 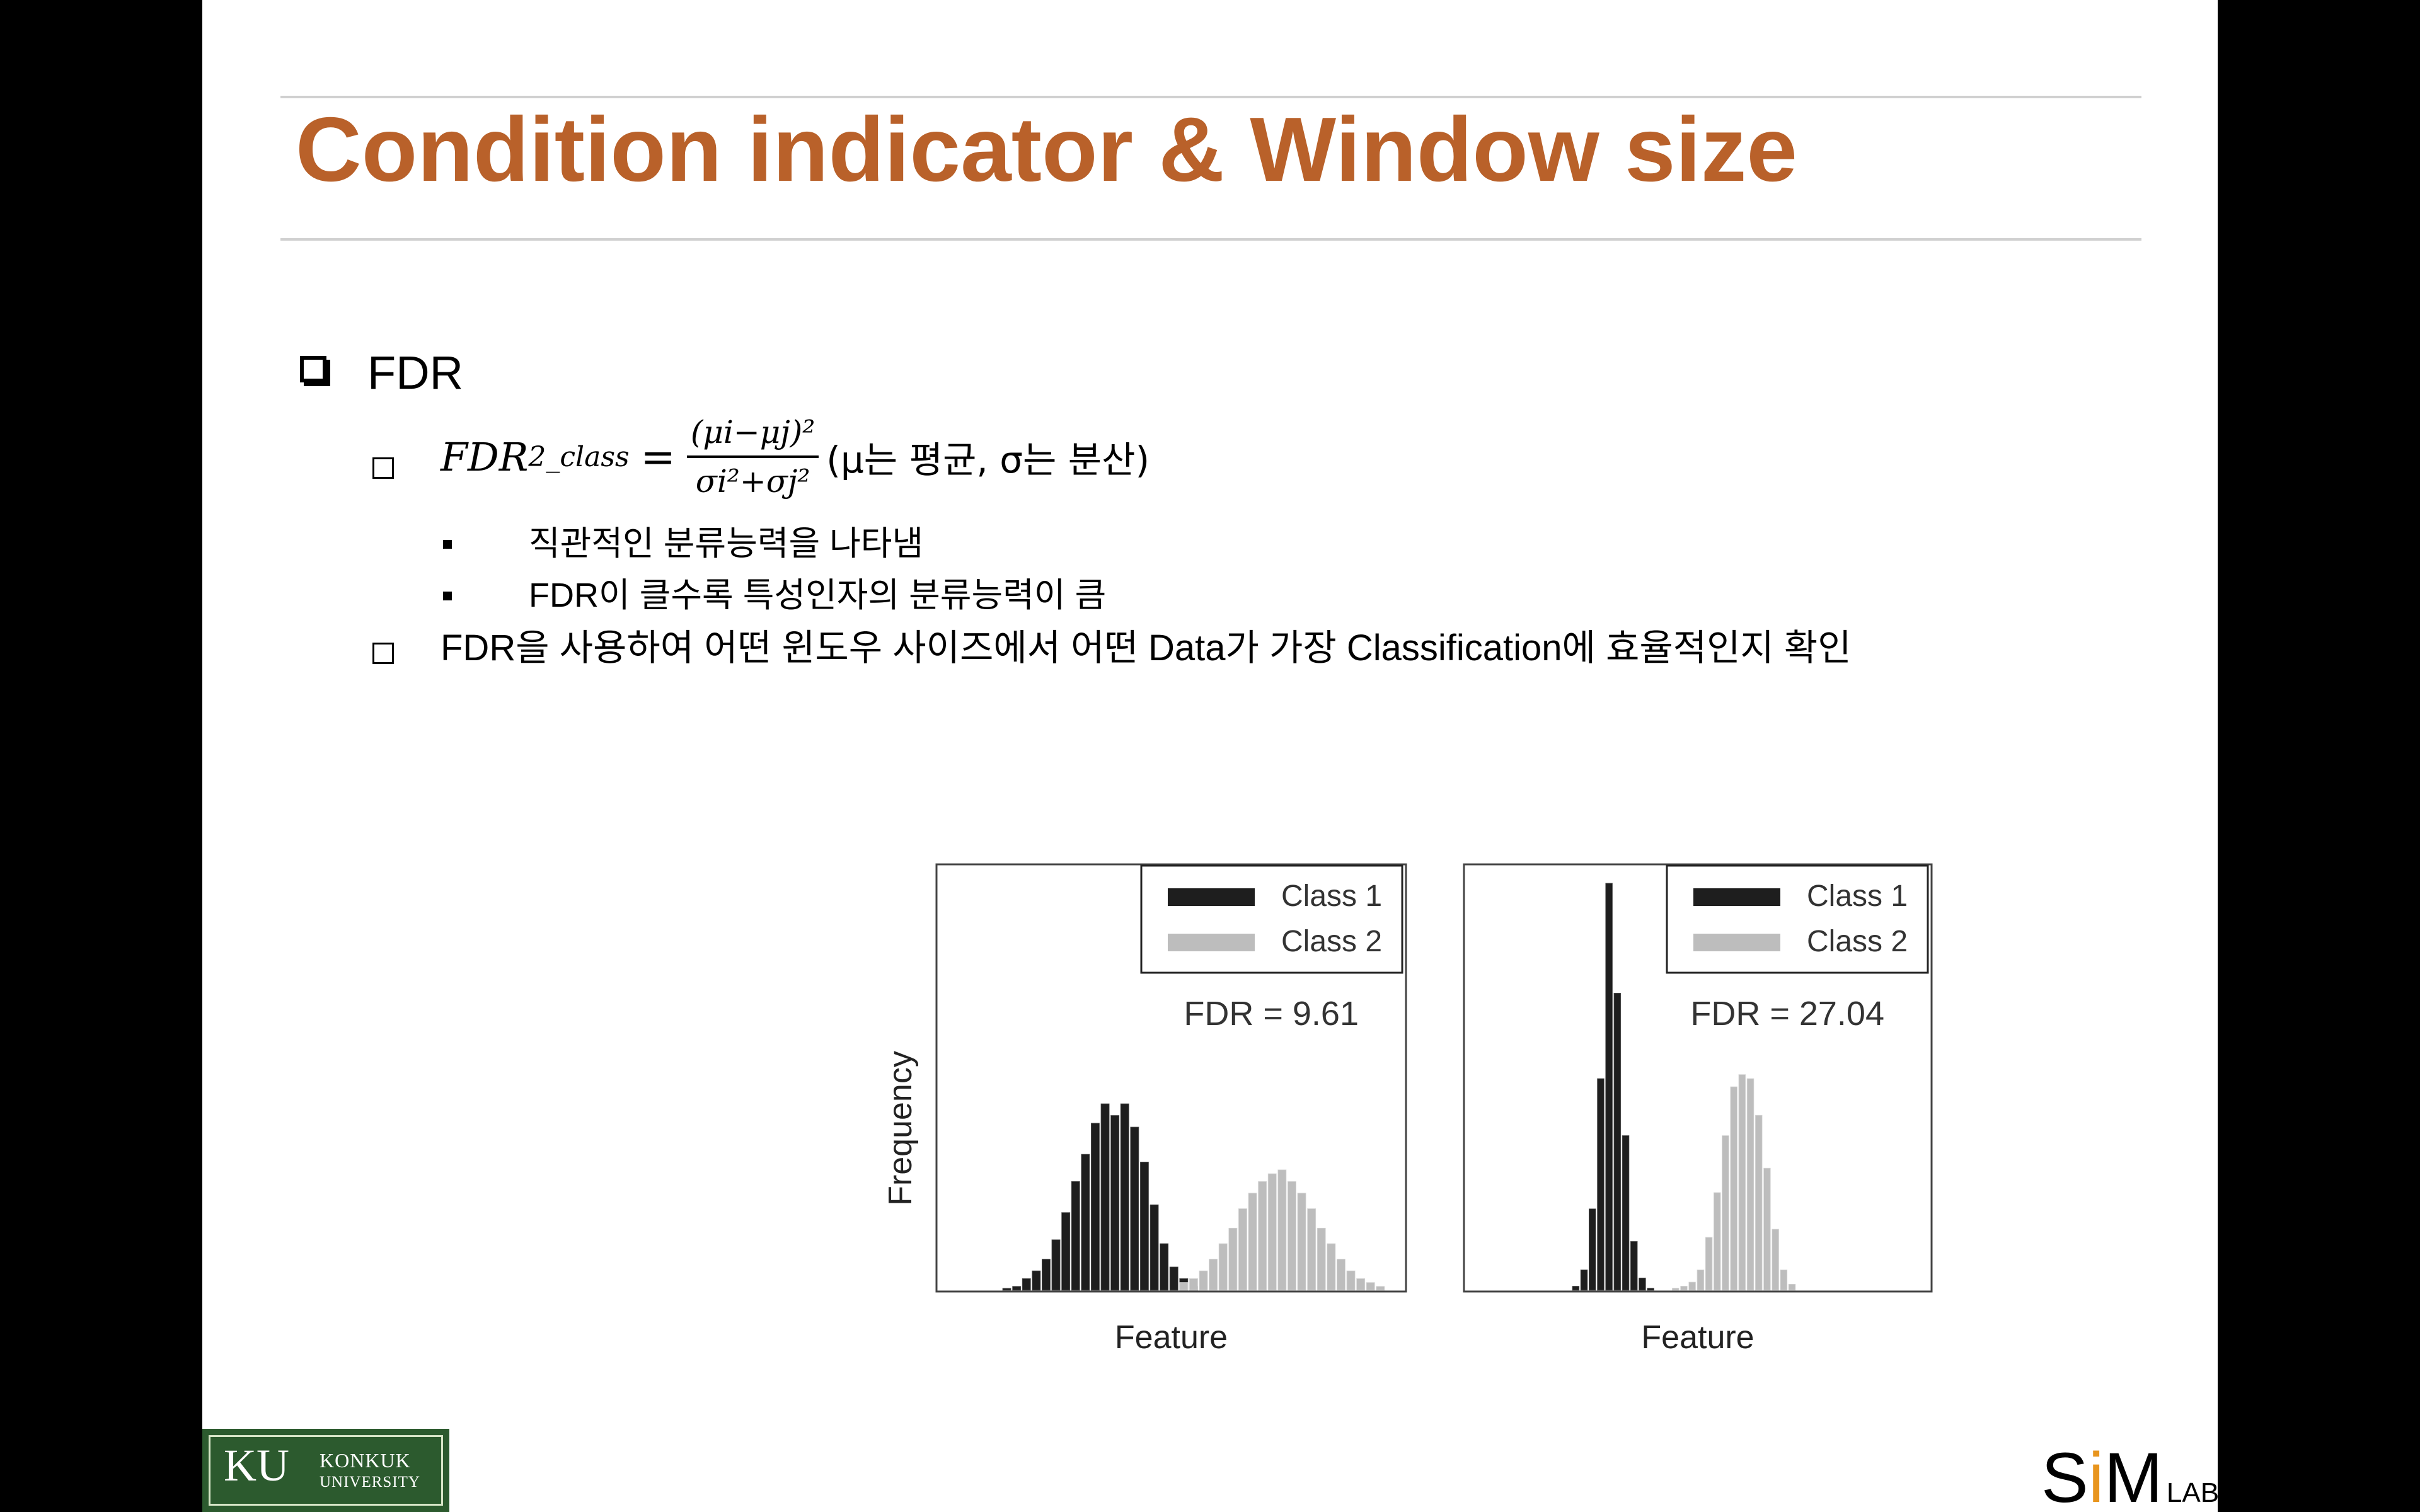 I want to click on sim-m: M, so click(x=2133, y=1475).